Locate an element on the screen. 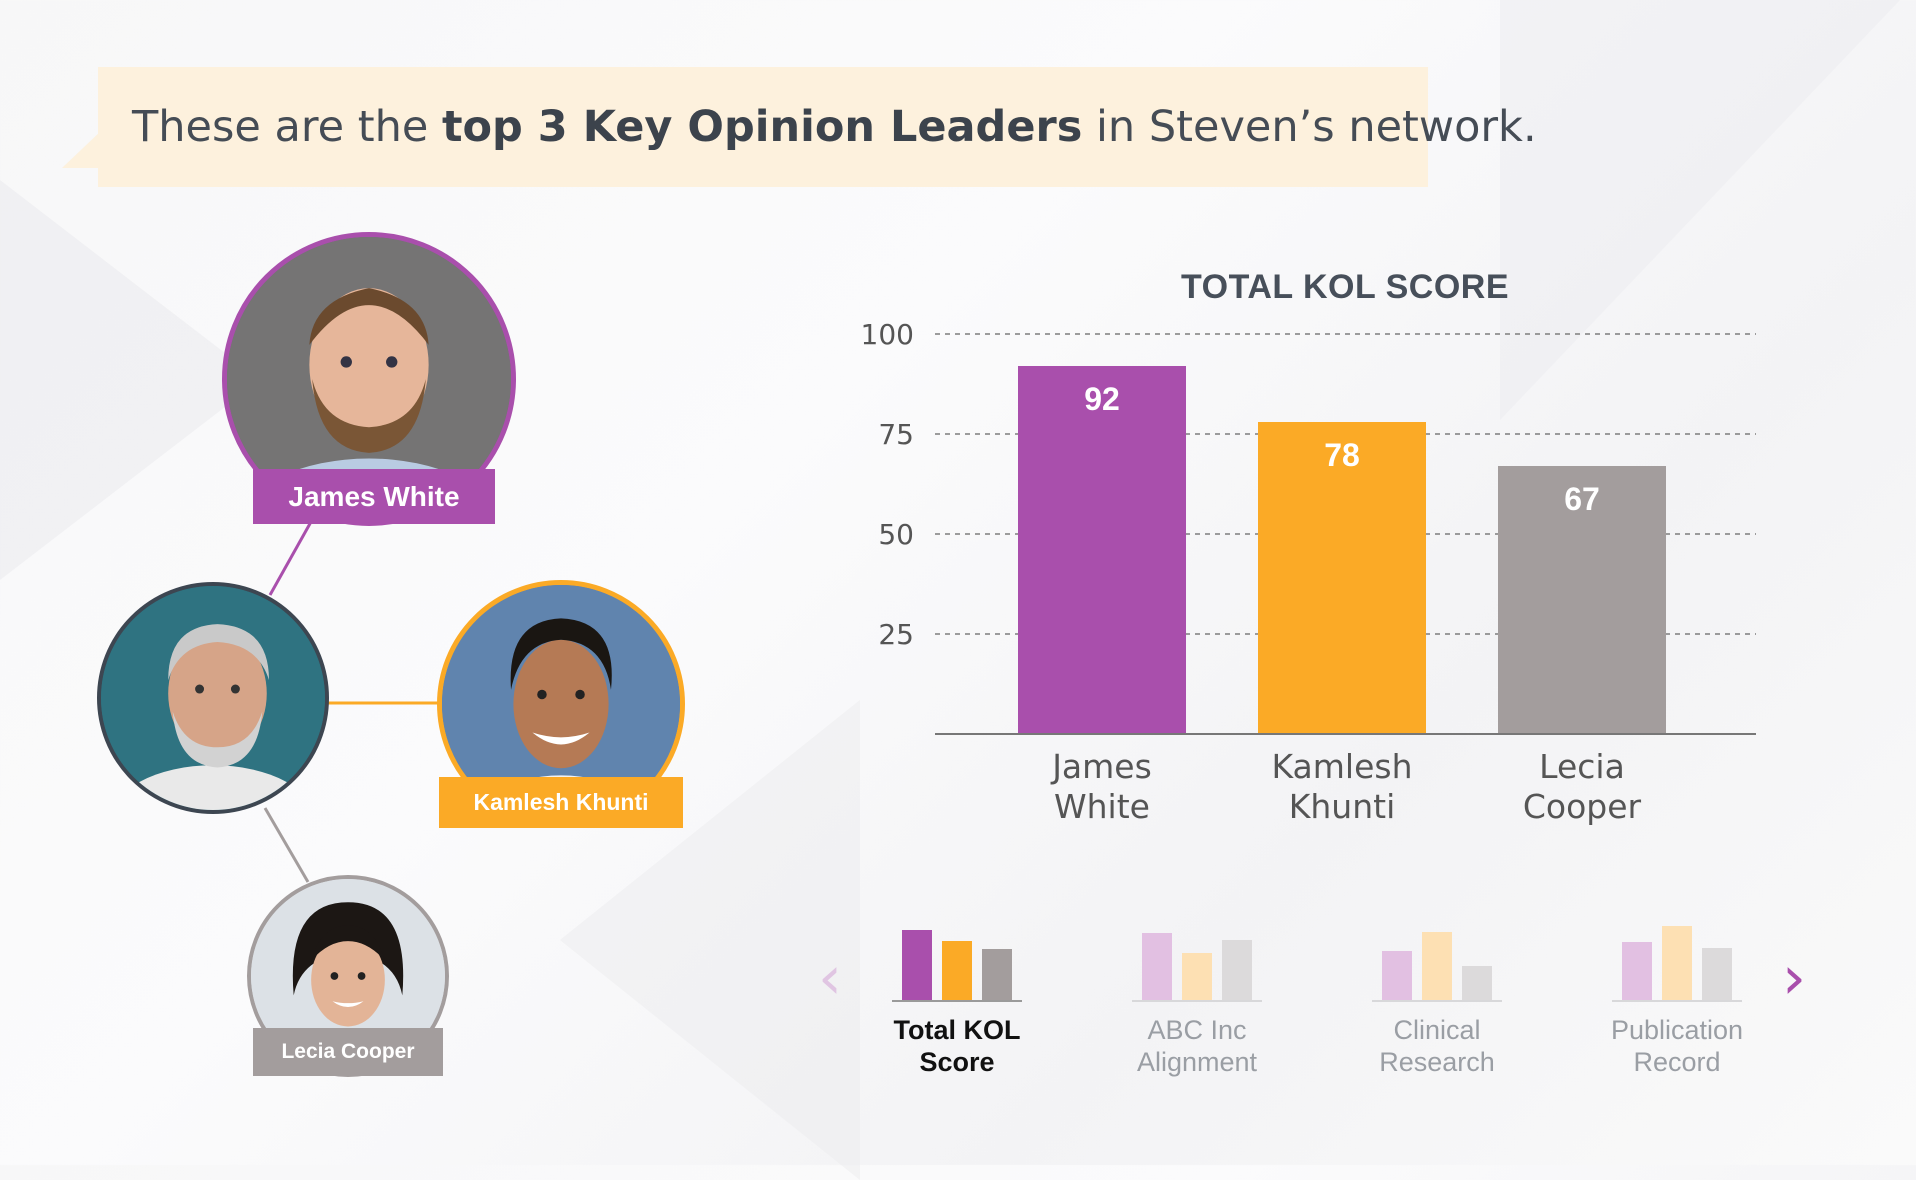 Image resolution: width=1916 pixels, height=1180 pixels. x-category-label: Cooper is located at coordinates (1582, 806).